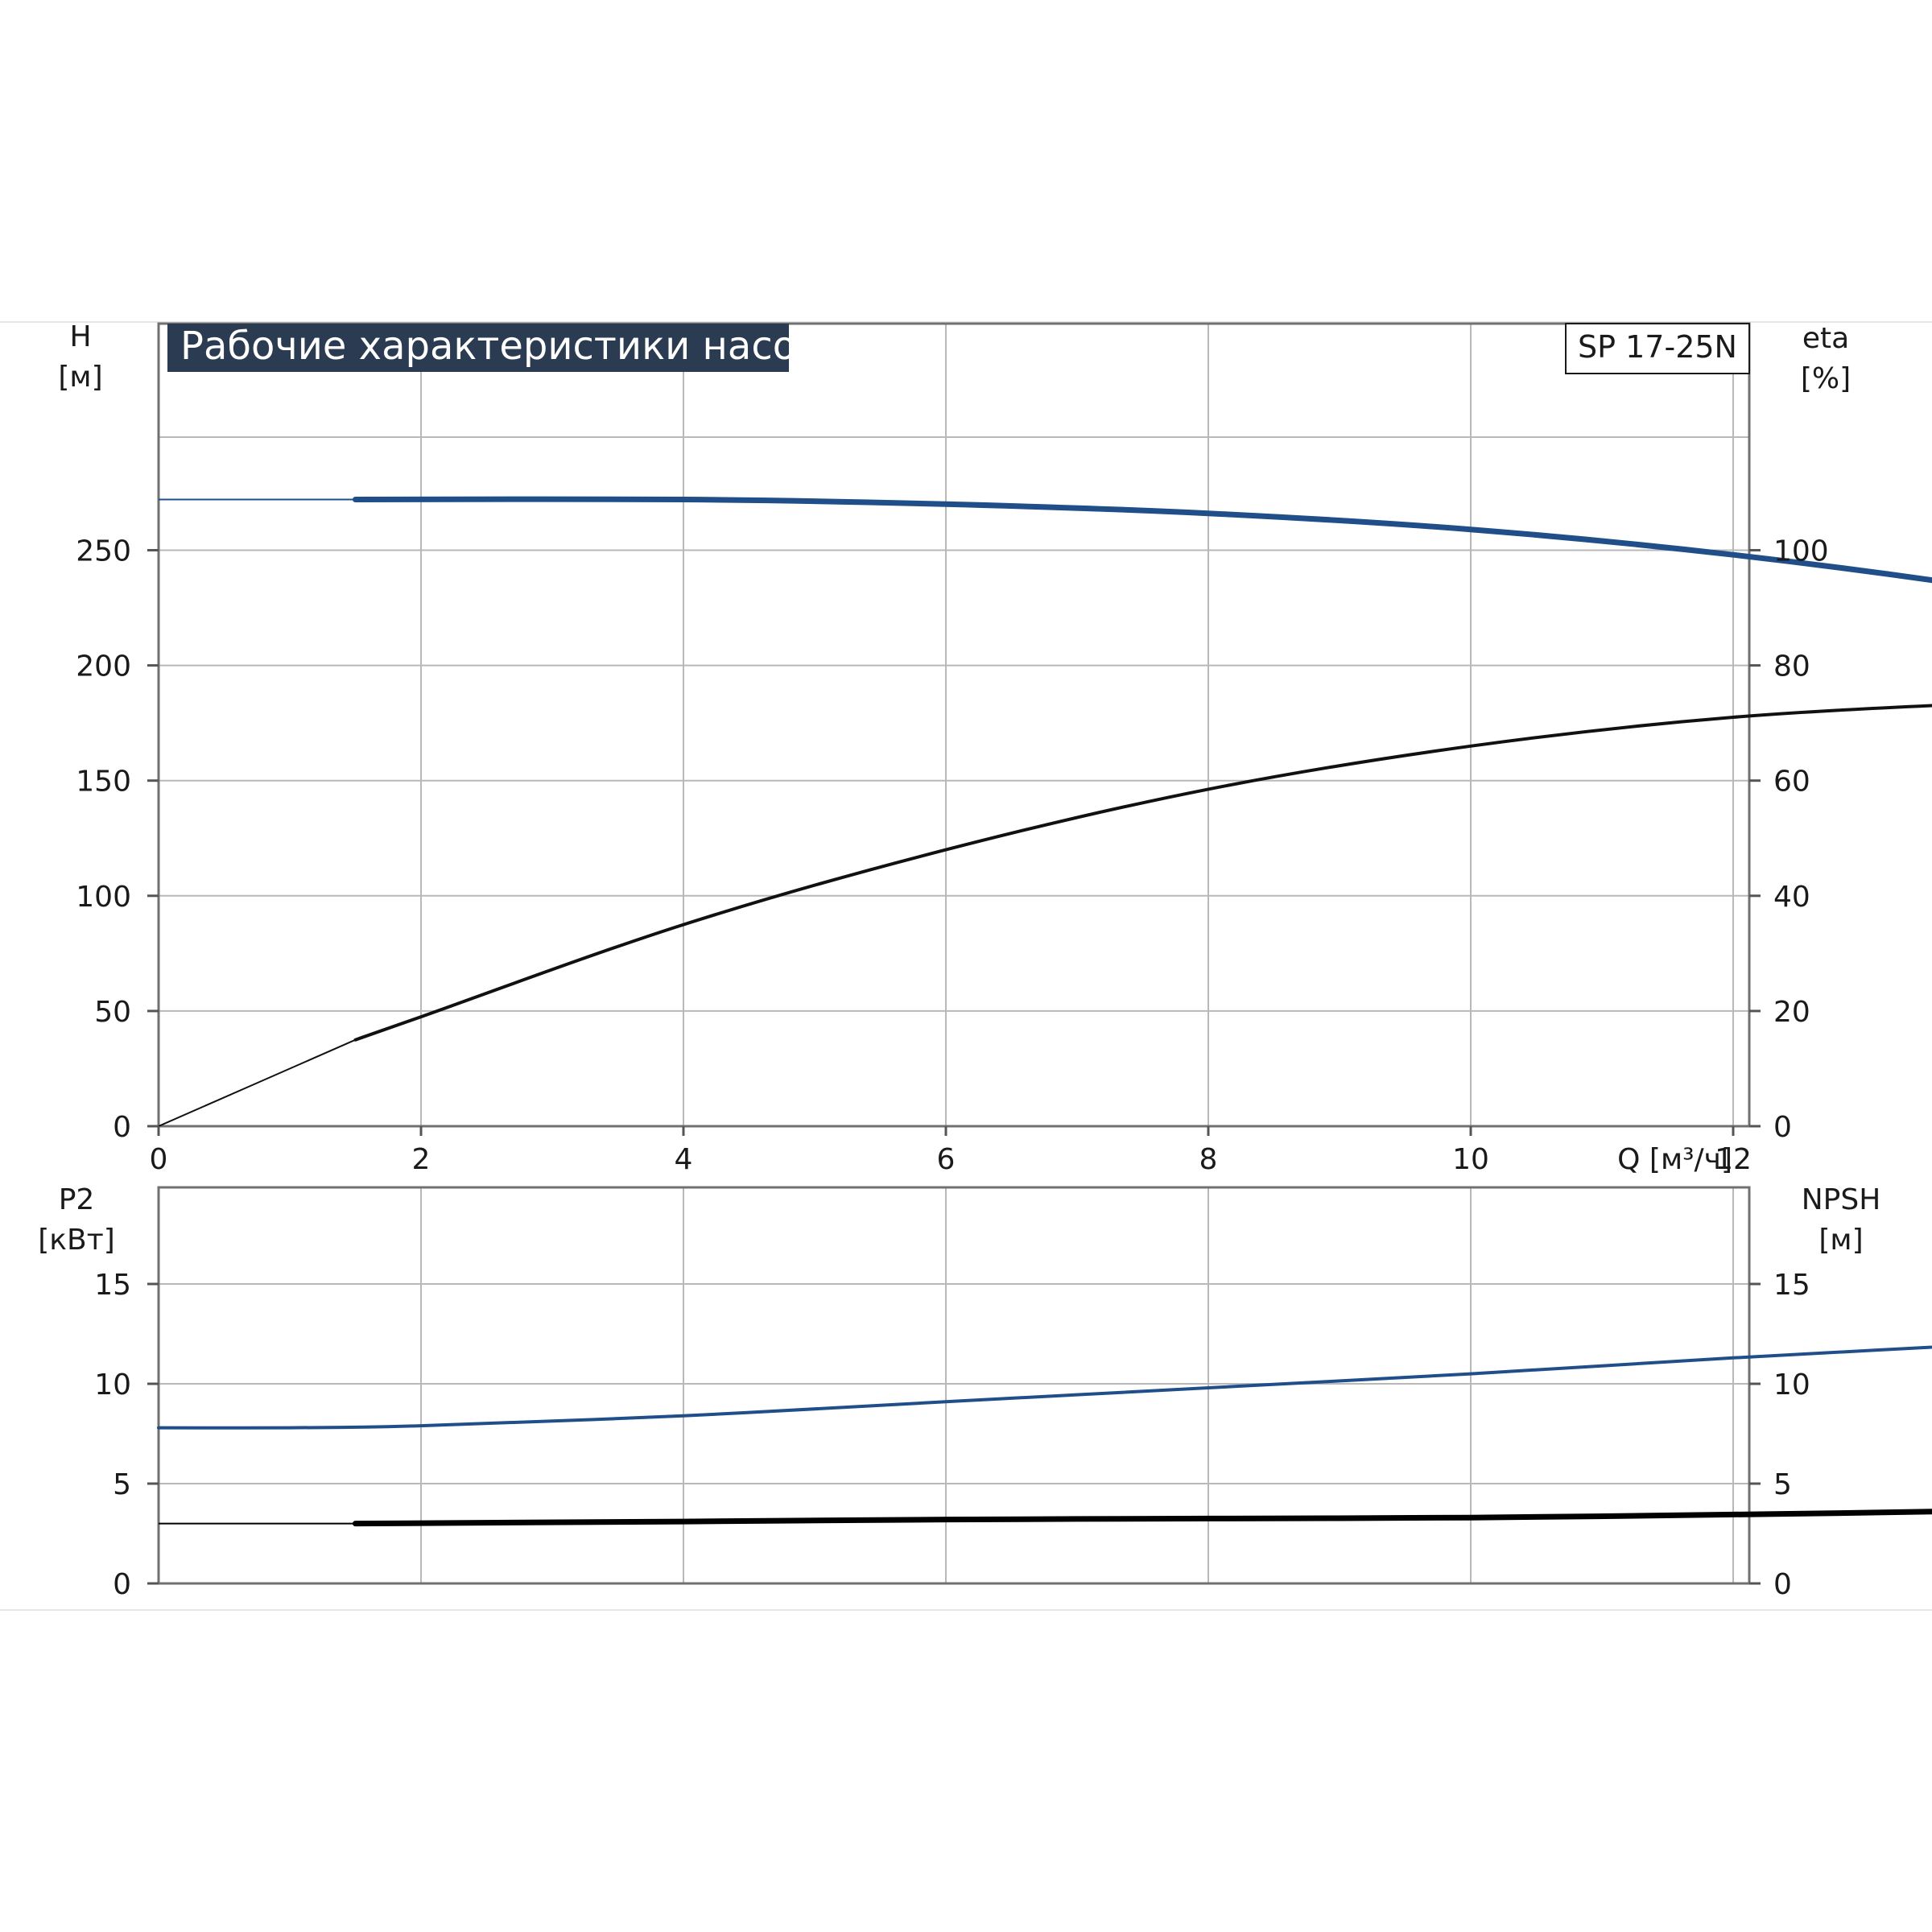  Describe the element at coordinates (126, 1435) in the screenshot. I see `lower-left-axis-ticks: 0 5 10 15` at that location.